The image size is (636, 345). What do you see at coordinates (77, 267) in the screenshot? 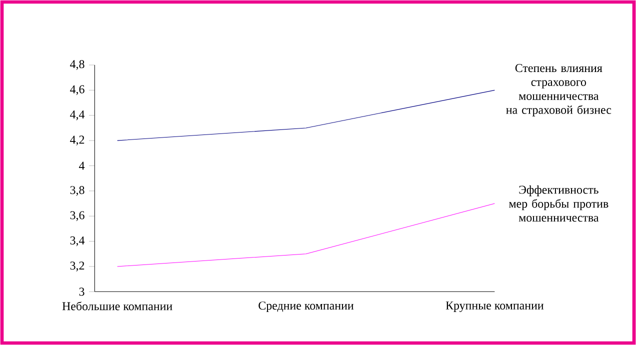
I see `y-tick-label: 3,2` at bounding box center [77, 267].